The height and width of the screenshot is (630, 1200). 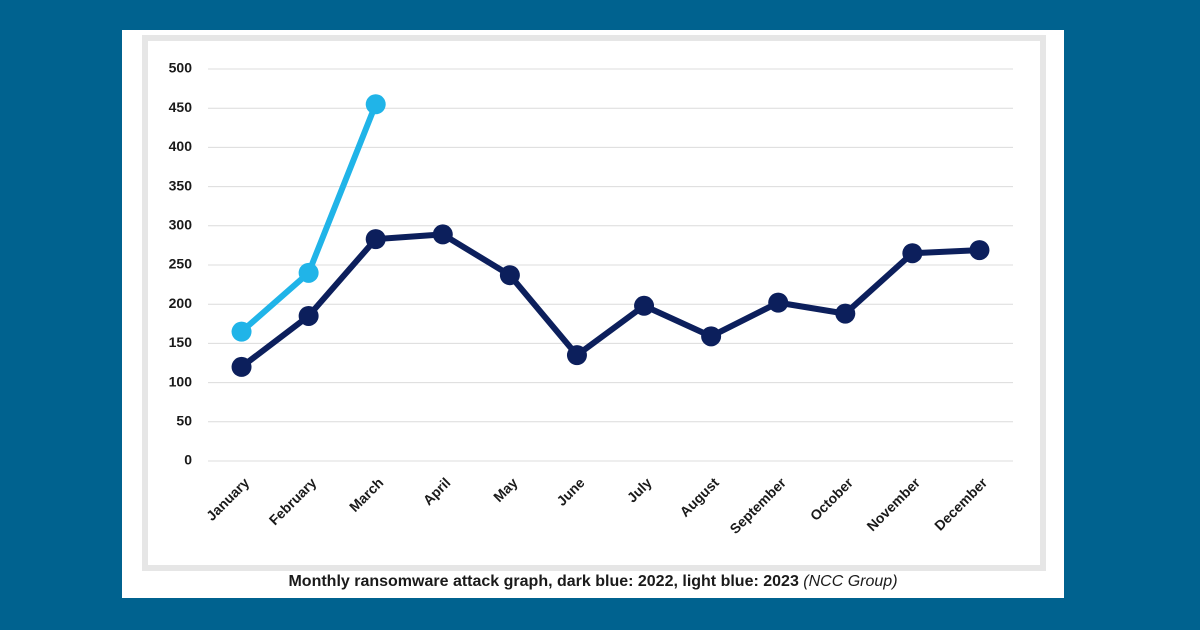 I want to click on series-line, so click(x=609, y=300).